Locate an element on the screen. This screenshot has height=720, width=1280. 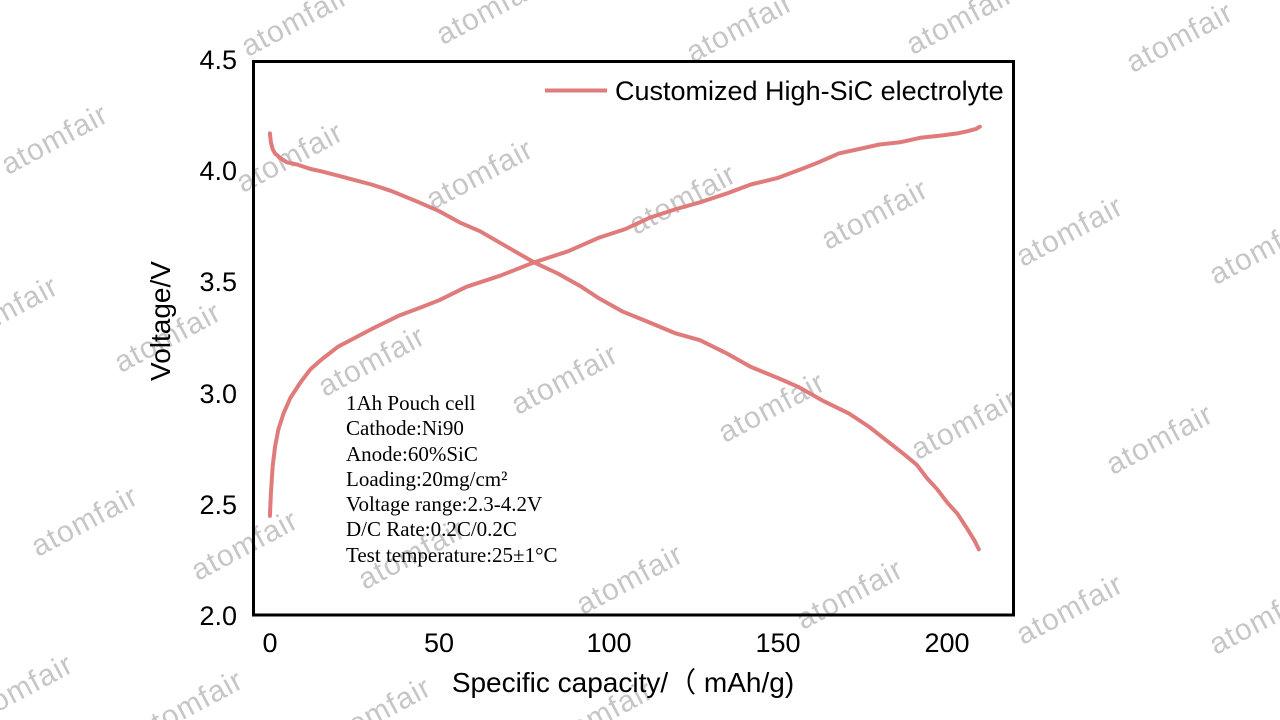
x-tick-150: 150 is located at coordinates (778, 643).